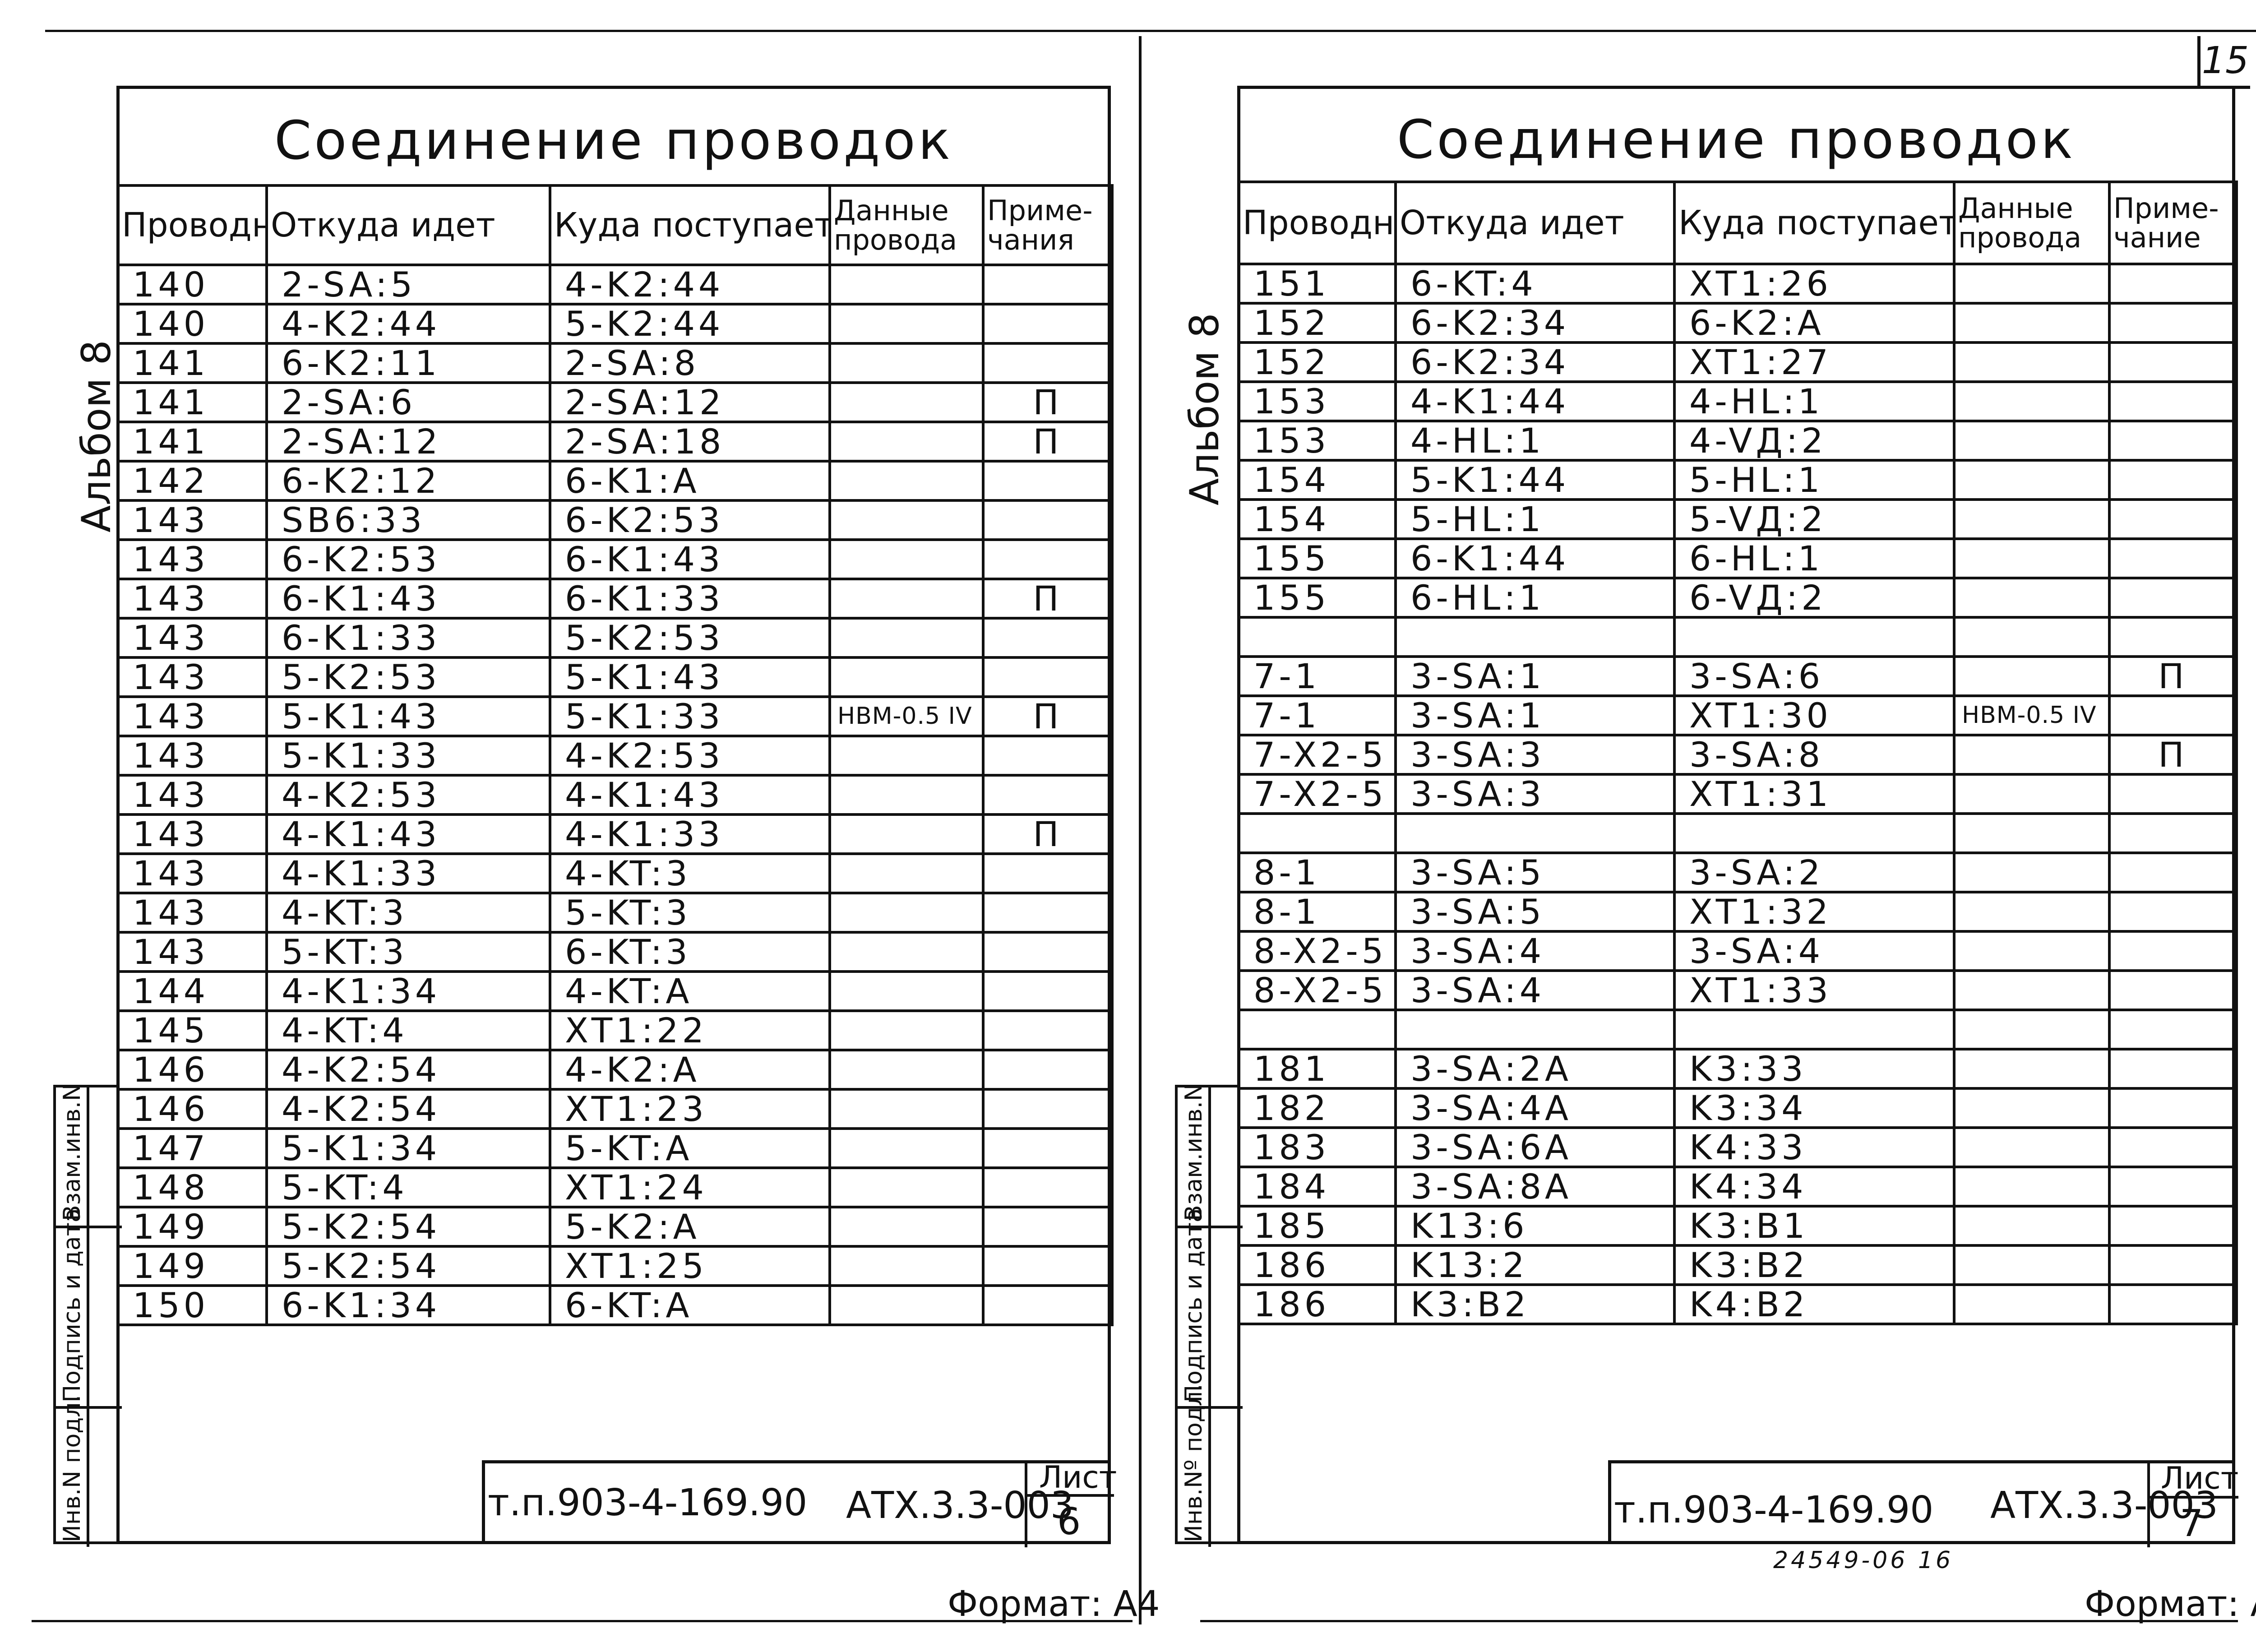 The height and width of the screenshot is (1652, 2256). What do you see at coordinates (1737, 990) in the screenshot?
I see `table-row: 8-X2-5 3-SA:4 XT1:33` at bounding box center [1737, 990].